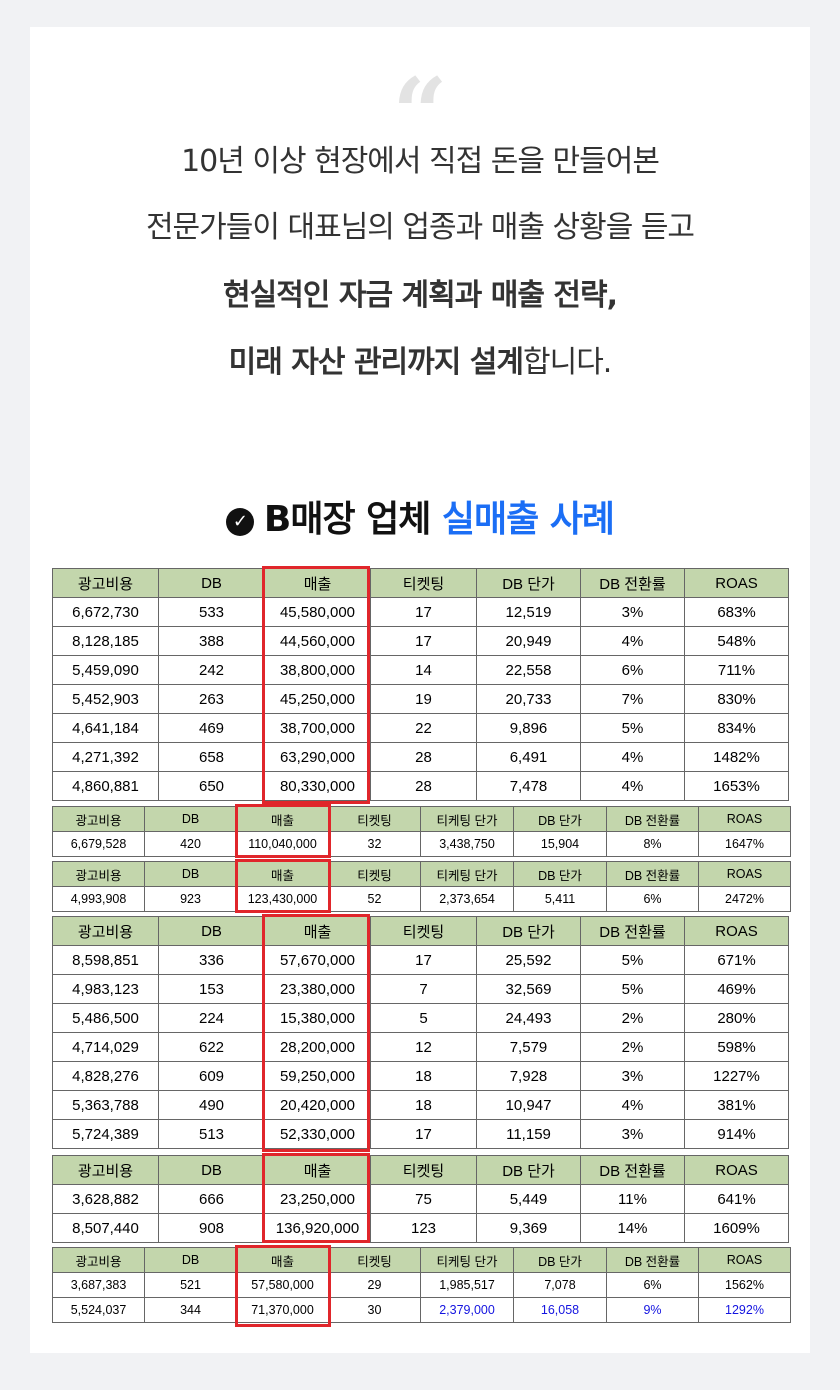  Describe the element at coordinates (528, 757) in the screenshot. I see `table-cell: 6,491` at that location.